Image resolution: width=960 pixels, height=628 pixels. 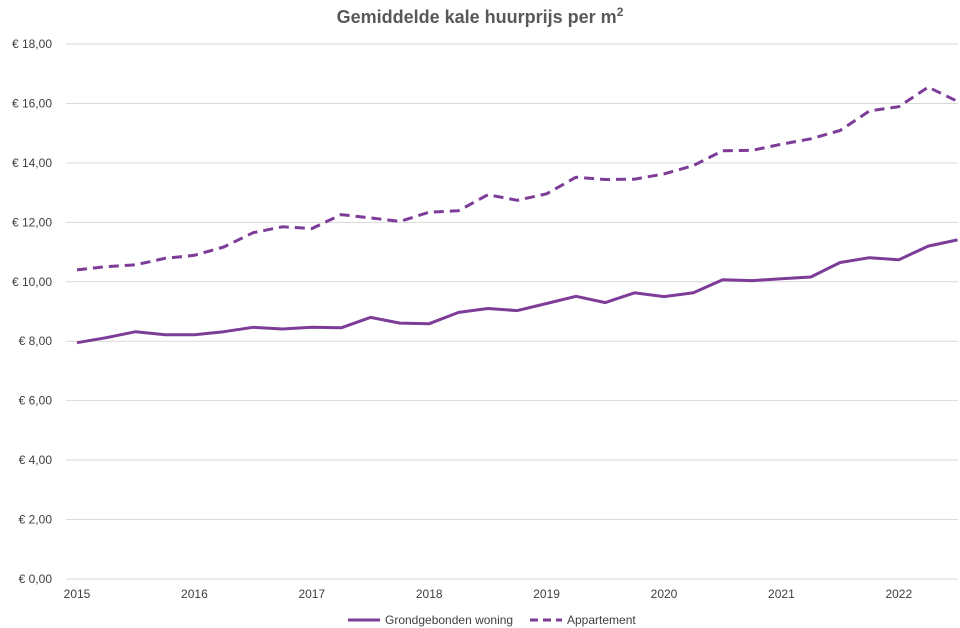 I want to click on legend-label: Grondgebonden woning, so click(x=449, y=620).